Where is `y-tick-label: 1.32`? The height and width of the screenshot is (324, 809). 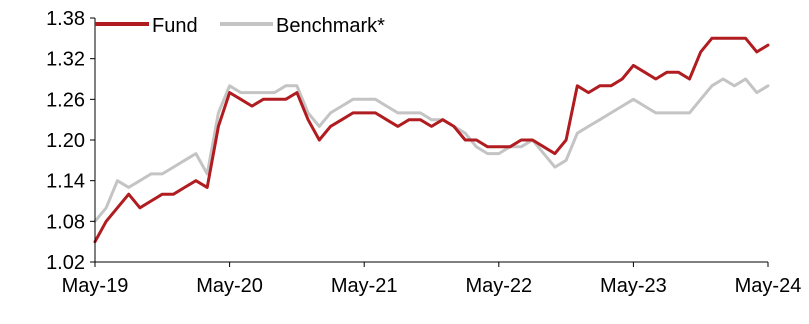
y-tick-label: 1.32 is located at coordinates (65, 60).